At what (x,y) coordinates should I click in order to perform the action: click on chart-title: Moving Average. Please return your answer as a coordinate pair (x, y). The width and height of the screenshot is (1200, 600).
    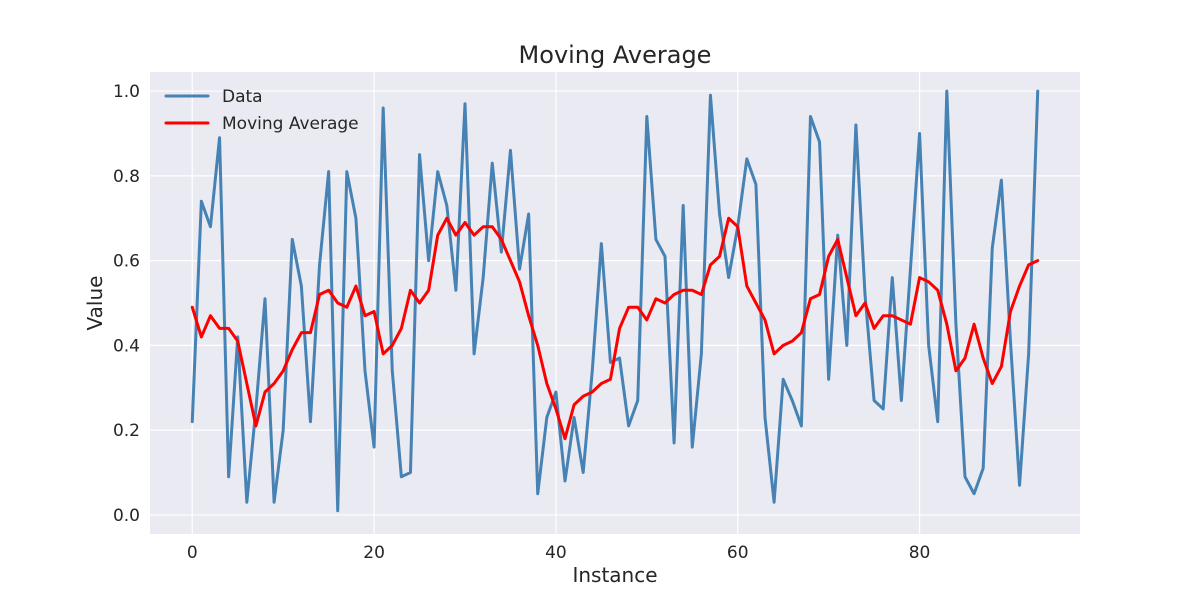
    Looking at the image, I should click on (615, 55).